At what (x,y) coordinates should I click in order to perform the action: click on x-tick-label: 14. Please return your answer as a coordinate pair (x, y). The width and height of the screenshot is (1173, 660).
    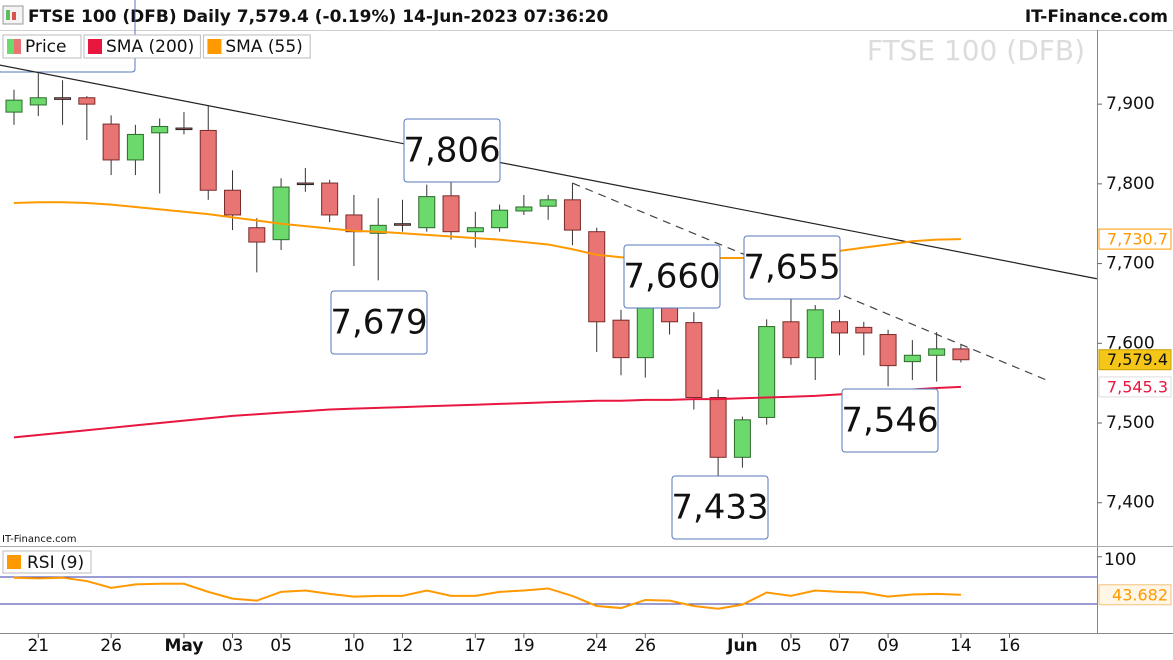
    Looking at the image, I should click on (961, 646).